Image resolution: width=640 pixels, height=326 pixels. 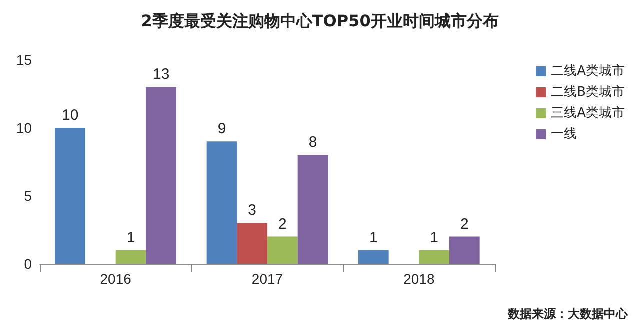 What do you see at coordinates (419, 279) in the screenshot?
I see `x-tick-label: 2018` at bounding box center [419, 279].